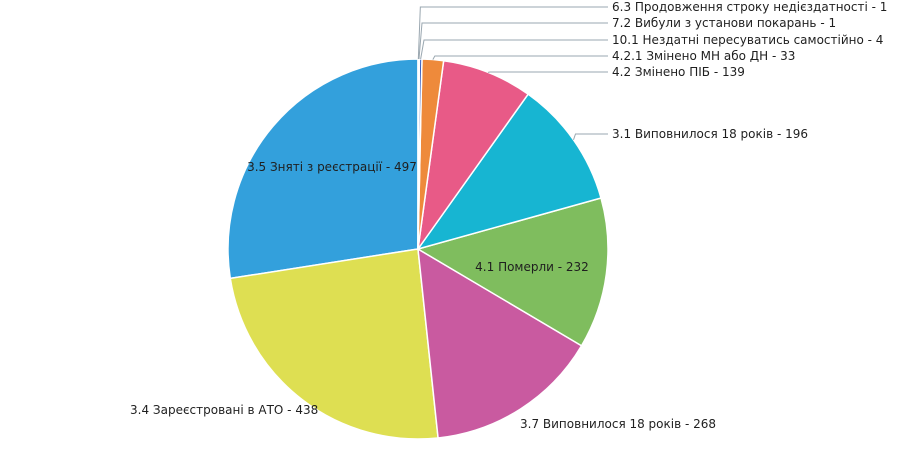 The height and width of the screenshot is (465, 923). Describe the element at coordinates (678, 72) in the screenshot. I see `pie-label-6: 4.2 Змінено ПІБ - 139` at that location.